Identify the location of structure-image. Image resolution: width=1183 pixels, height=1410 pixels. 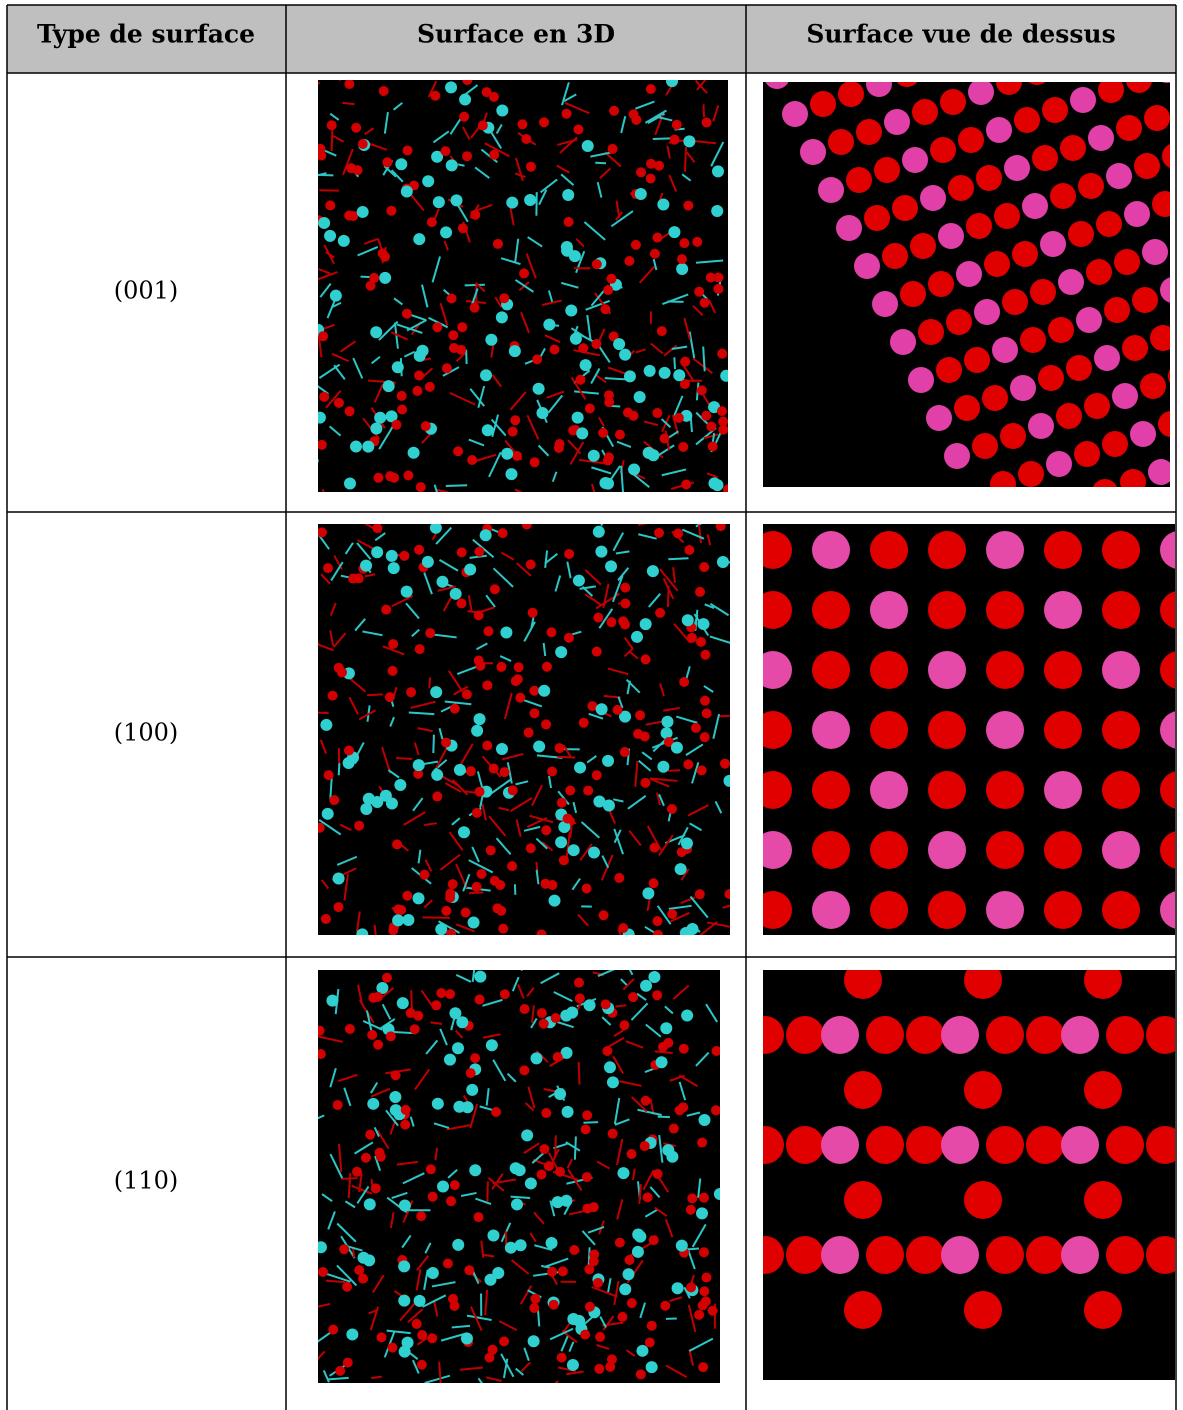
(969, 1175).